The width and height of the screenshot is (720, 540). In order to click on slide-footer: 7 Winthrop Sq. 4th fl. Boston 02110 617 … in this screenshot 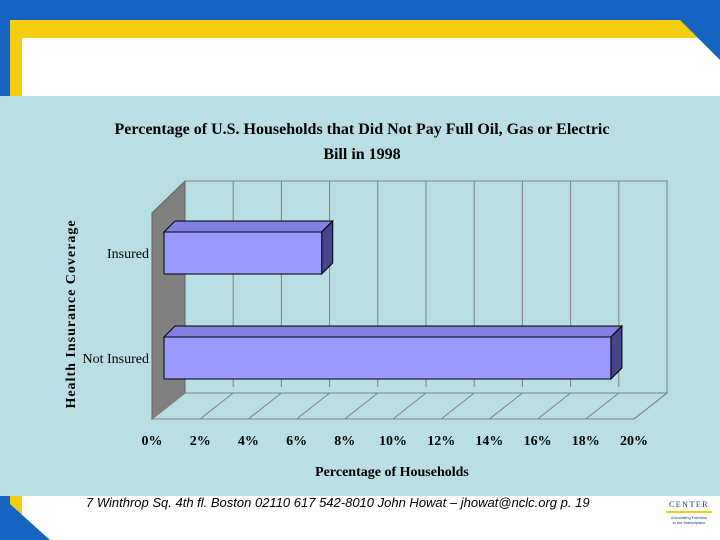, I will do `click(338, 502)`.